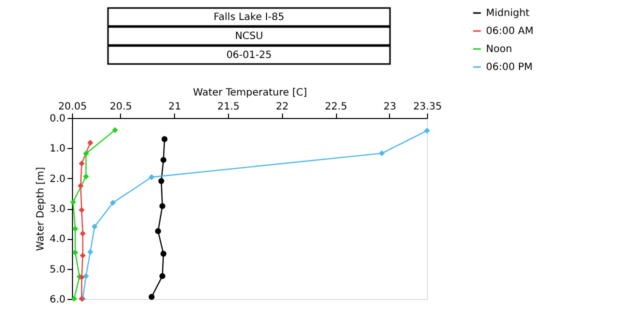  What do you see at coordinates (58, 300) in the screenshot?
I see `y-tick-label: 6.0` at bounding box center [58, 300].